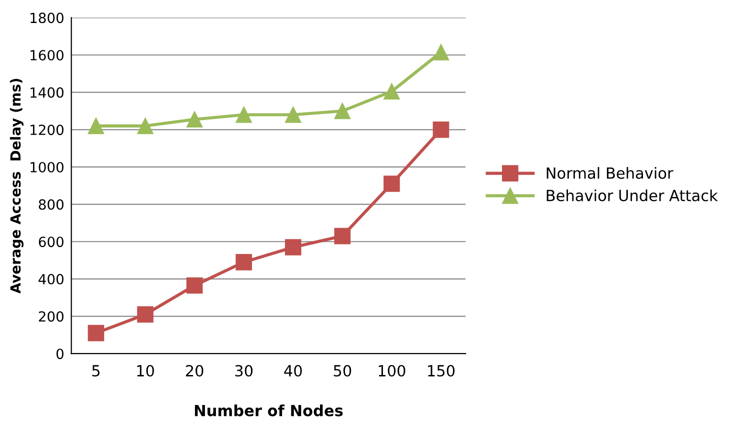  Describe the element at coordinates (343, 370) in the screenshot. I see `x-tick-label: 50` at that location.